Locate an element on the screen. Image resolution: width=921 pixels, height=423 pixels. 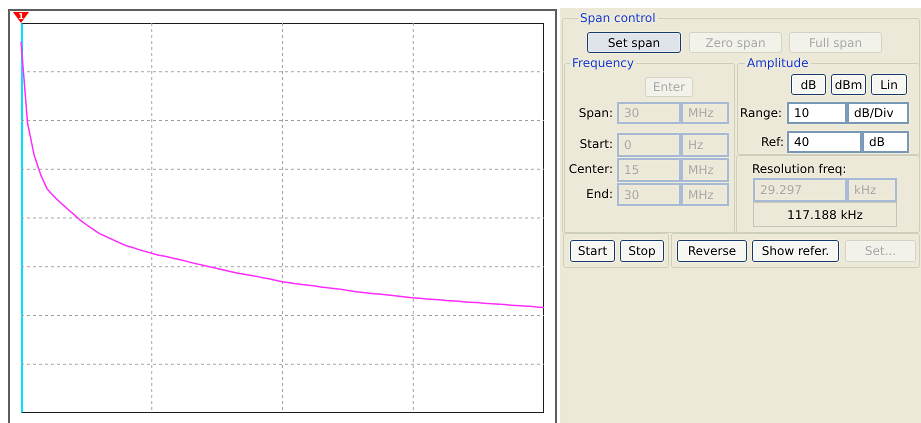
text: Ref: is located at coordinates (772, 142).